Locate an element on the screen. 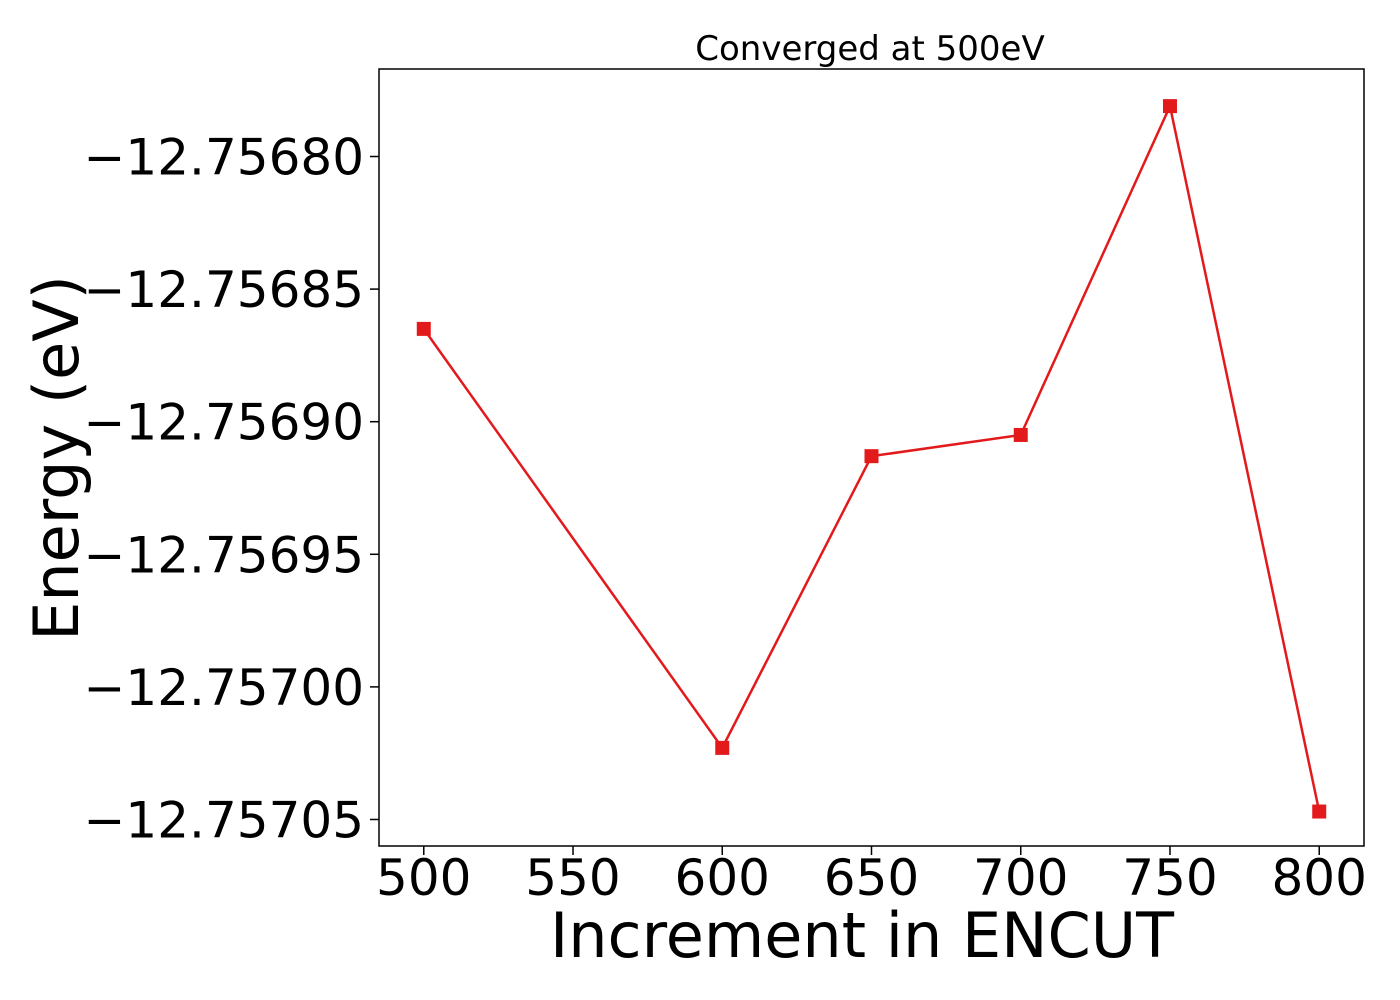 The image size is (1400, 1000). x-axis-label: Increment in ENCUT is located at coordinates (862, 935).